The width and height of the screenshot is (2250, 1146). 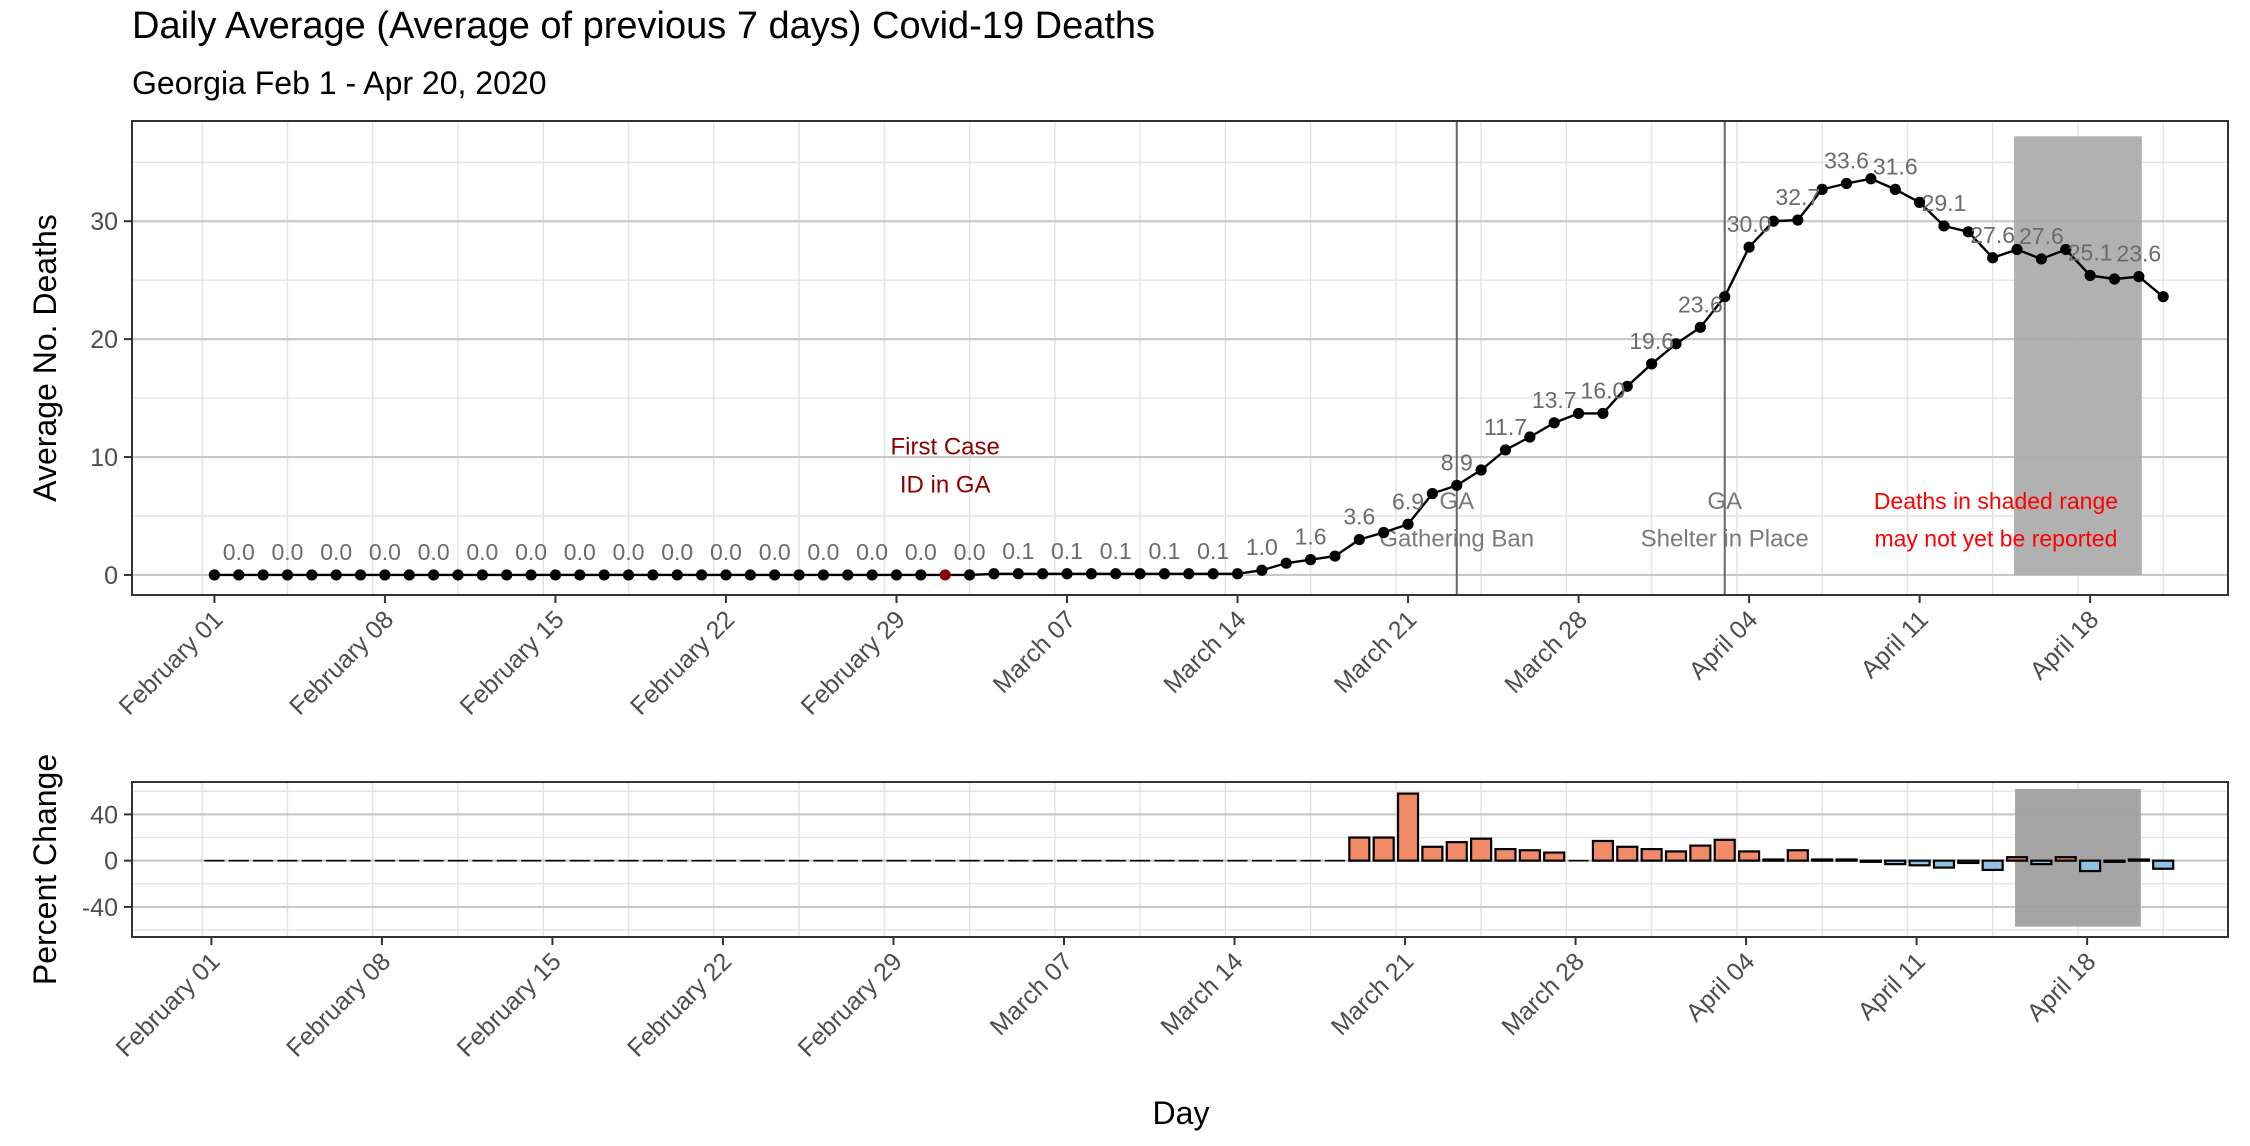 I want to click on y-axis-title: Average No. Deaths, so click(x=45, y=358).